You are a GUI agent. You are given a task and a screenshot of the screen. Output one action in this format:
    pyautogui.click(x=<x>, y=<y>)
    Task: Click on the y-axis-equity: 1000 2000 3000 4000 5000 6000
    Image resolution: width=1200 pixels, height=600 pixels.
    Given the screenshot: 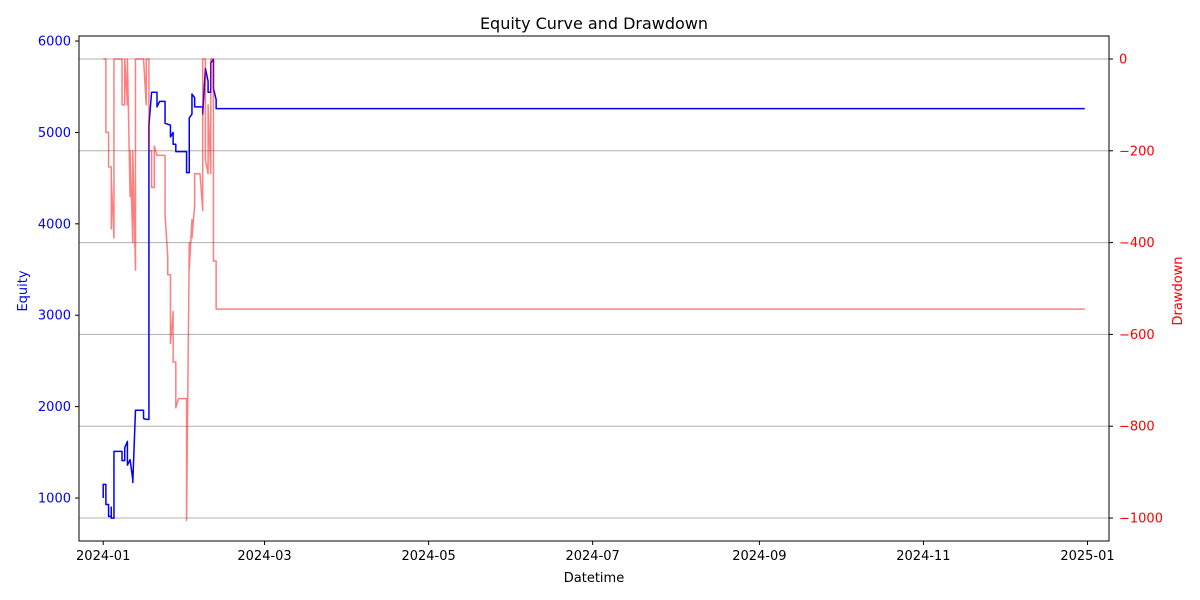 What is the action you would take?
    pyautogui.click(x=58, y=271)
    